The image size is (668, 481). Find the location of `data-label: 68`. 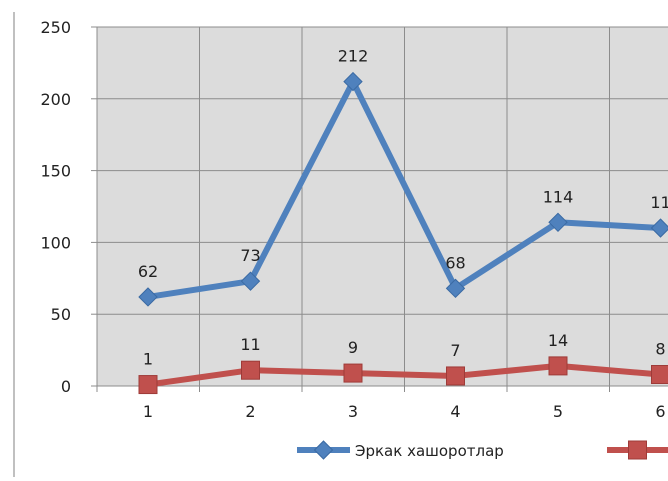

data-label: 68 is located at coordinates (455, 262).